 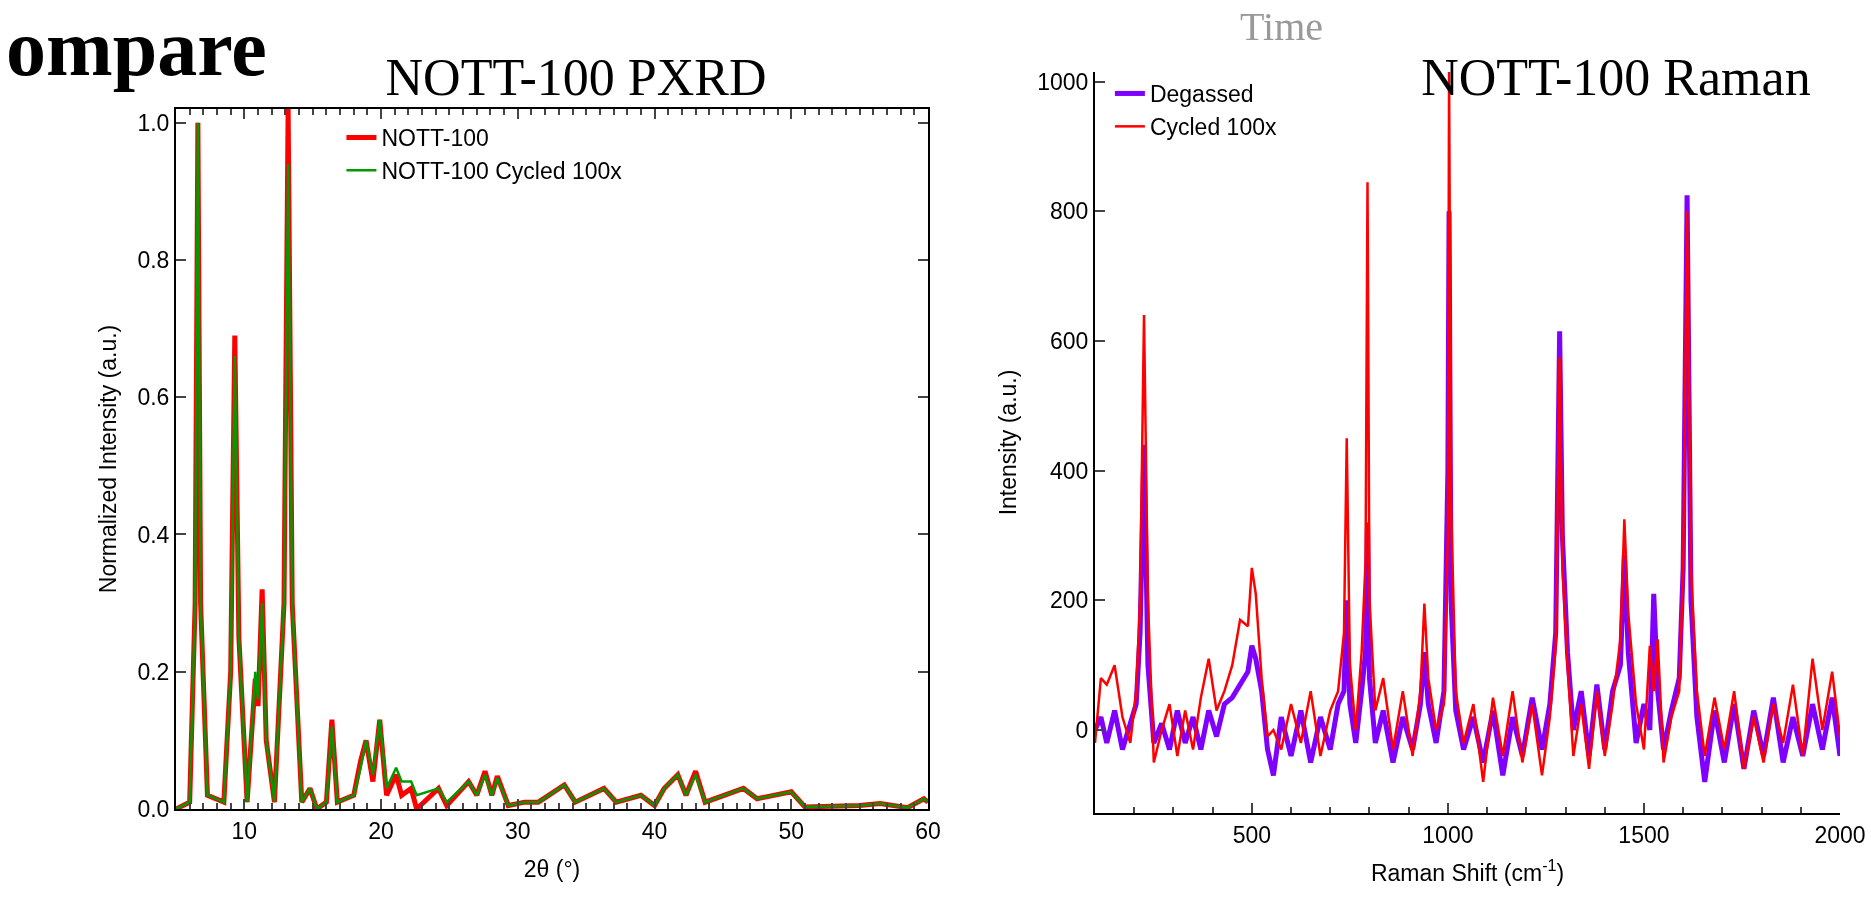 I want to click on x-tick-label: 40, so click(x=654, y=830).